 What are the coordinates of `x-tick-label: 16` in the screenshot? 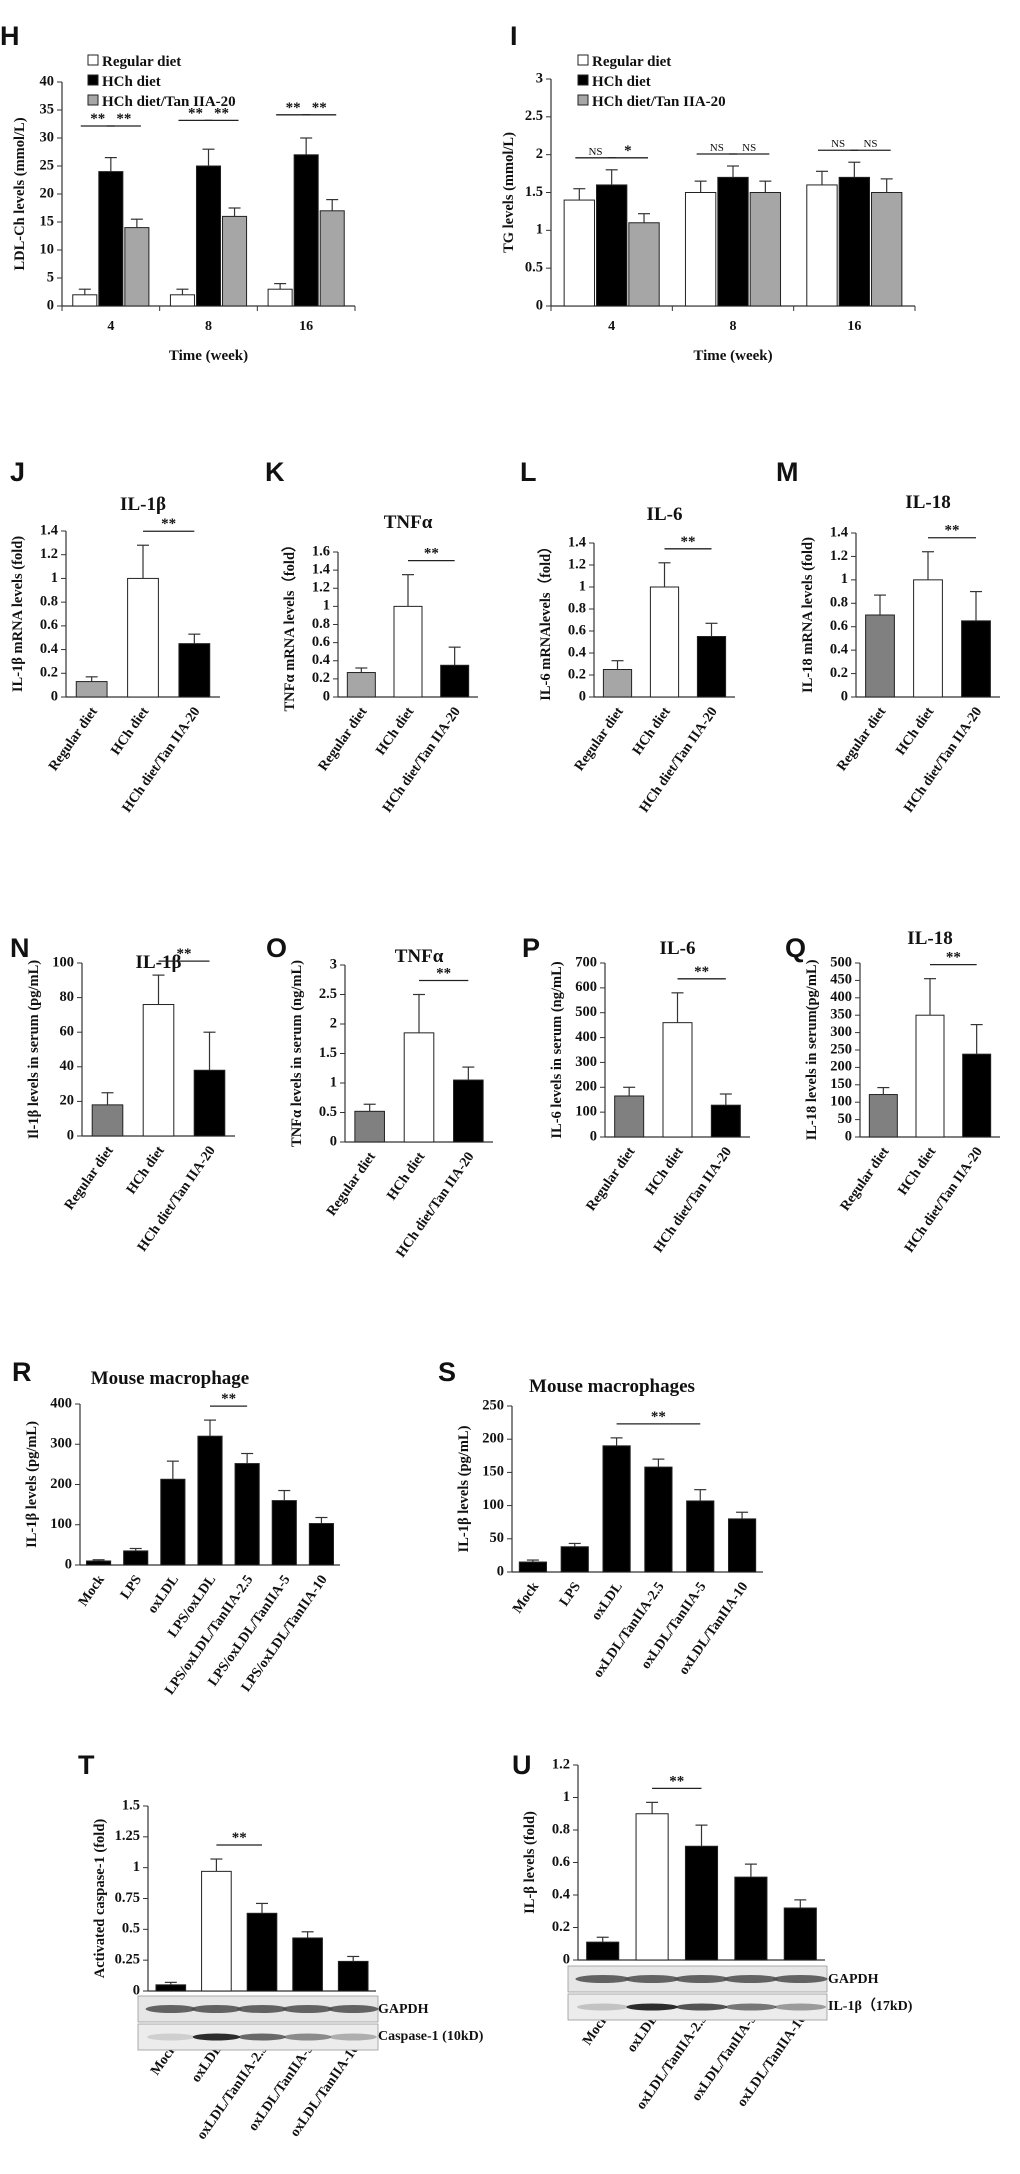 It's located at (854, 326).